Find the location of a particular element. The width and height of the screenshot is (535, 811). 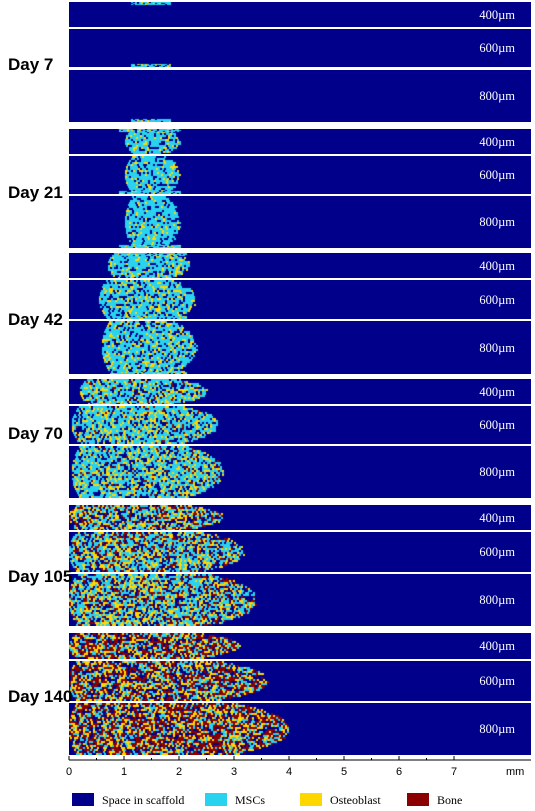

day-label: Day 7 is located at coordinates (31, 64).